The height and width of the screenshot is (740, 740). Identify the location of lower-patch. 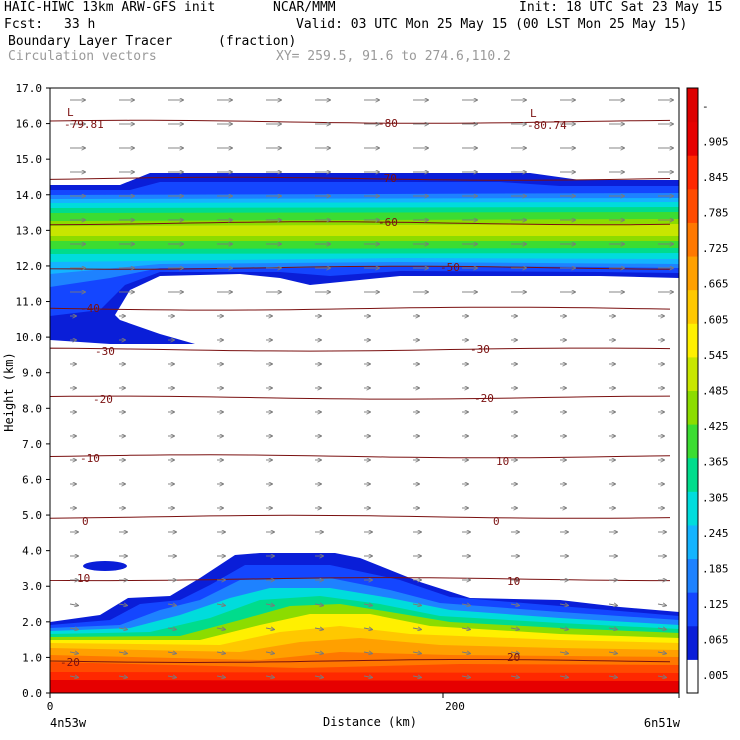
(105, 566).